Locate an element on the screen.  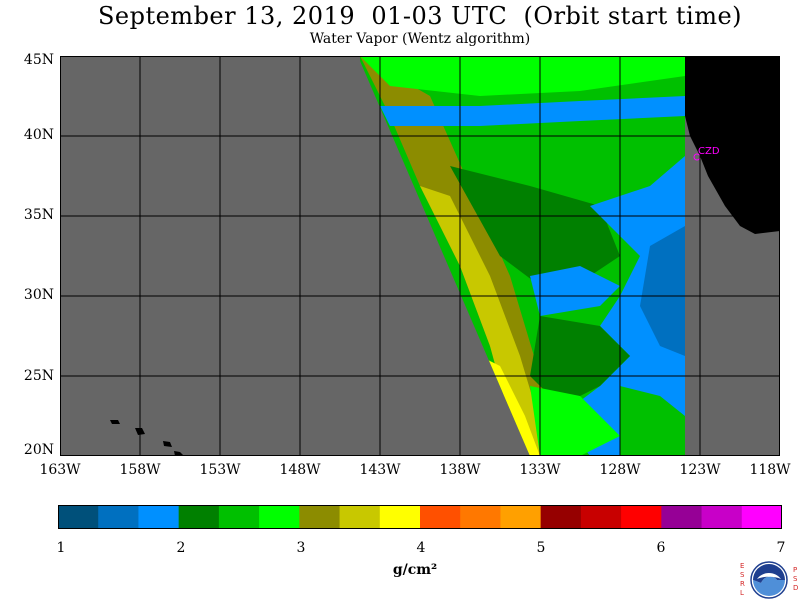
lat-label-25n: 25N is located at coordinates (38, 376).